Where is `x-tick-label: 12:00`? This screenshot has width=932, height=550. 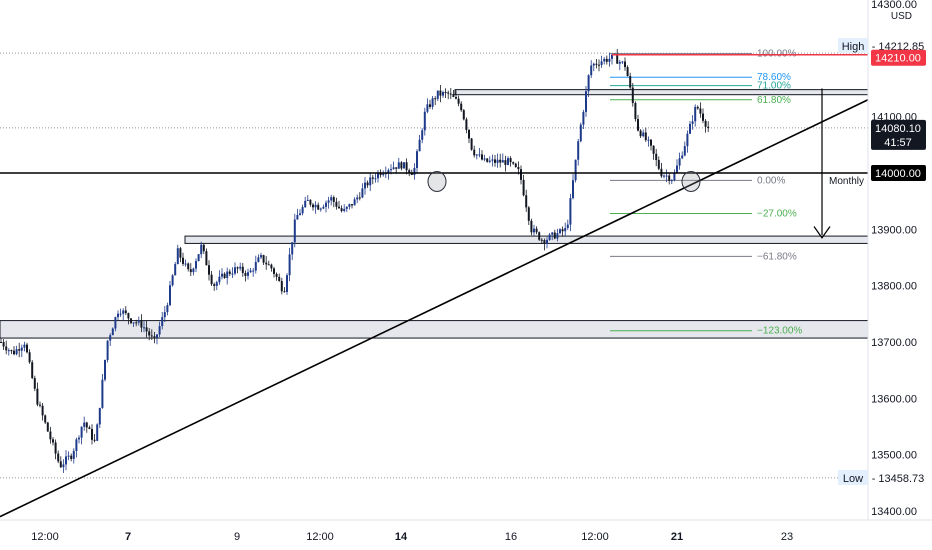
x-tick-label: 12:00 is located at coordinates (320, 537).